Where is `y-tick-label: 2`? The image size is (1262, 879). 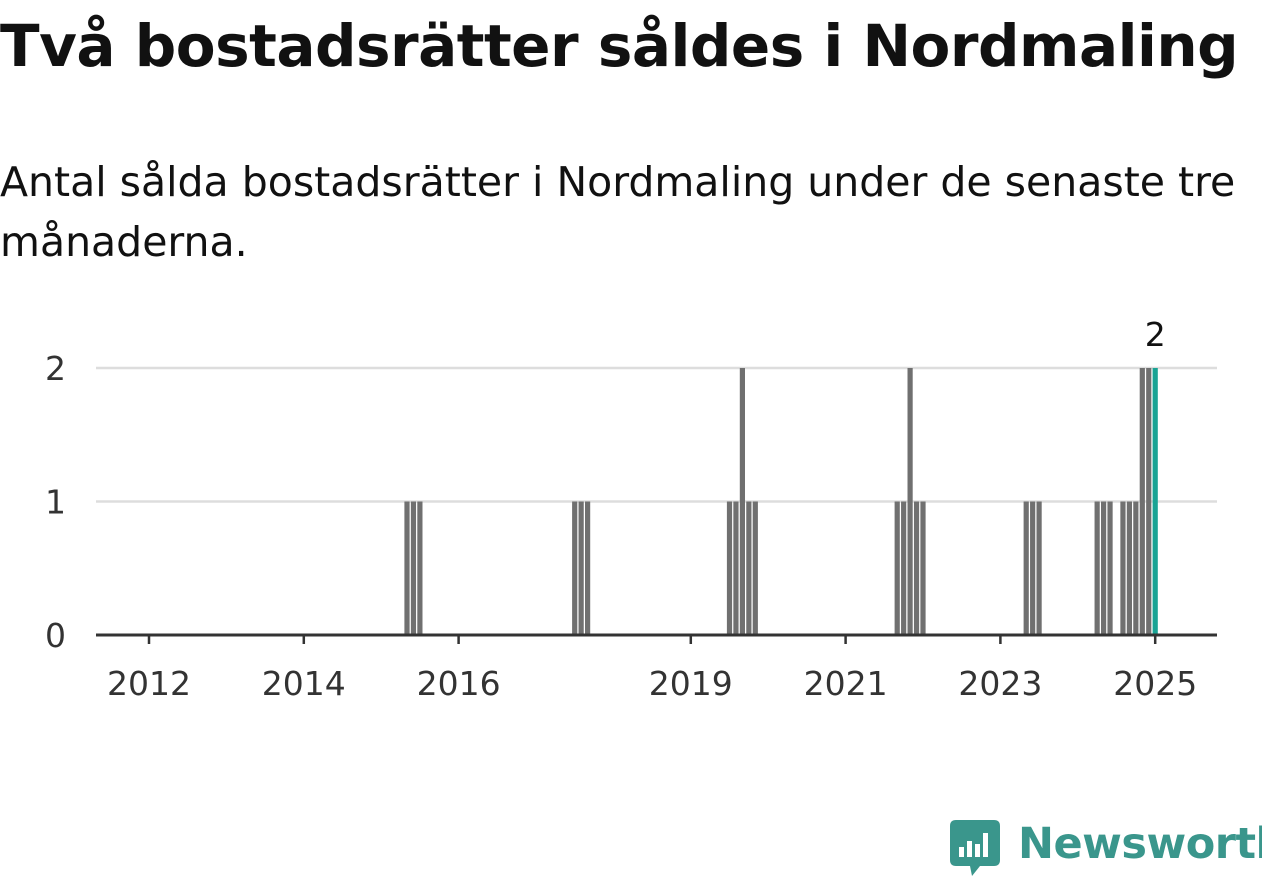 y-tick-label: 2 is located at coordinates (55, 368).